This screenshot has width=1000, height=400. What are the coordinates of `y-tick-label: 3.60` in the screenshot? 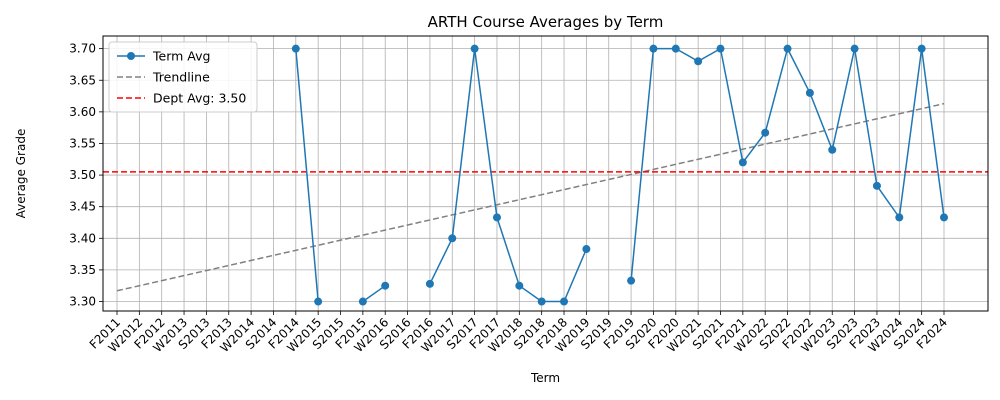 It's located at (82, 112).